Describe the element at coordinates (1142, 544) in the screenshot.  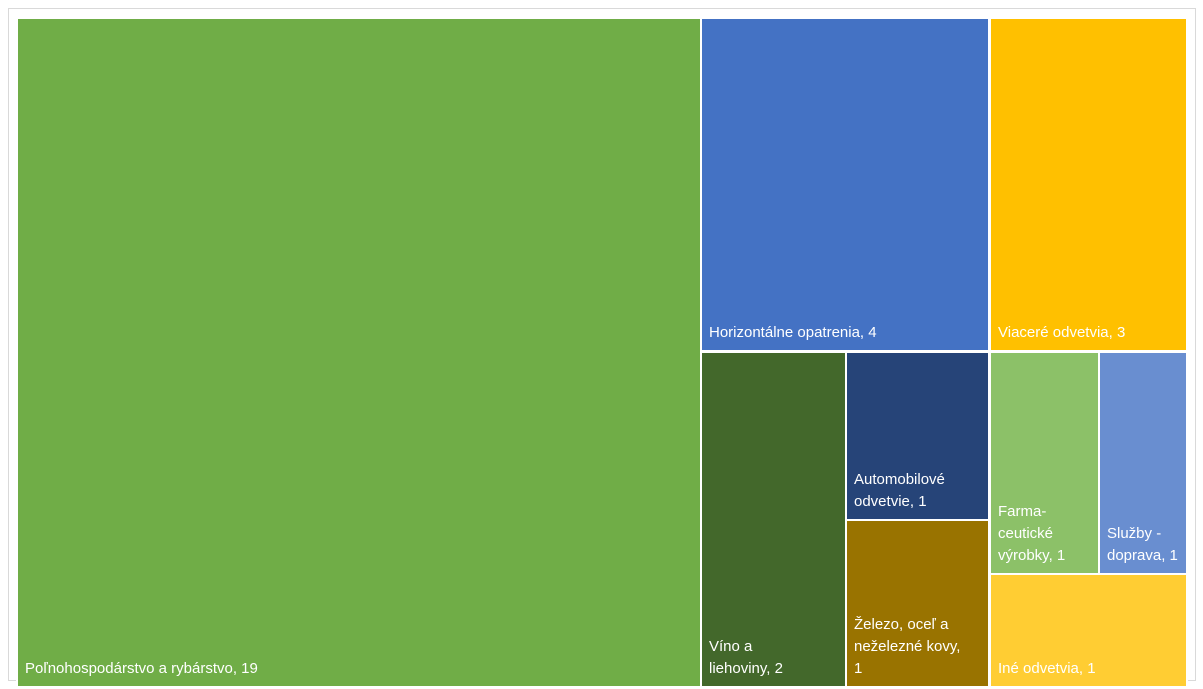
I see `treemap-tile-label: Služby - doprava, 1` at that location.